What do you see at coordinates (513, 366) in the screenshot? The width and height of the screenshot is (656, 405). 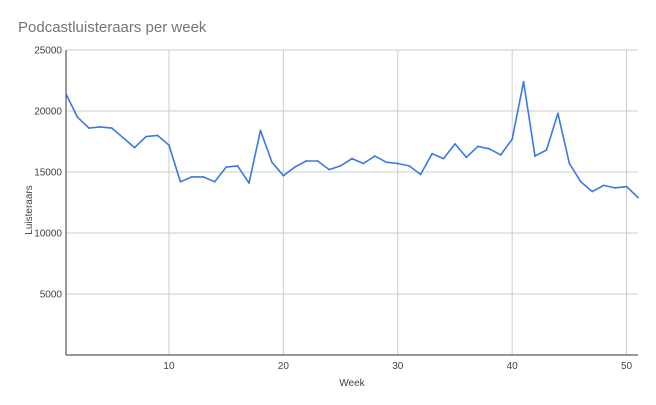 I see `x-tick-label: 40` at bounding box center [513, 366].